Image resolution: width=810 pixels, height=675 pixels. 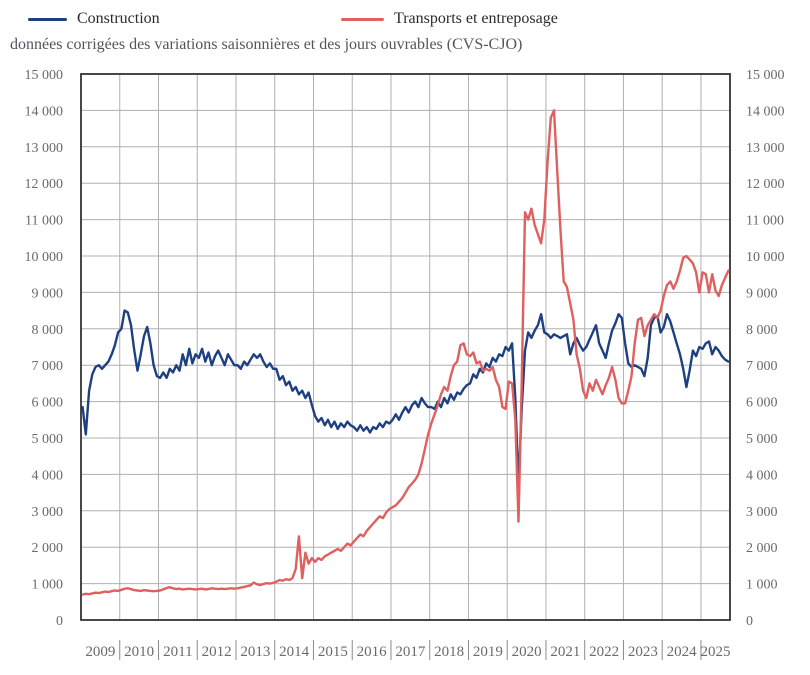 What do you see at coordinates (59, 621) in the screenshot?
I see `y-axis-label-left: 0` at bounding box center [59, 621].